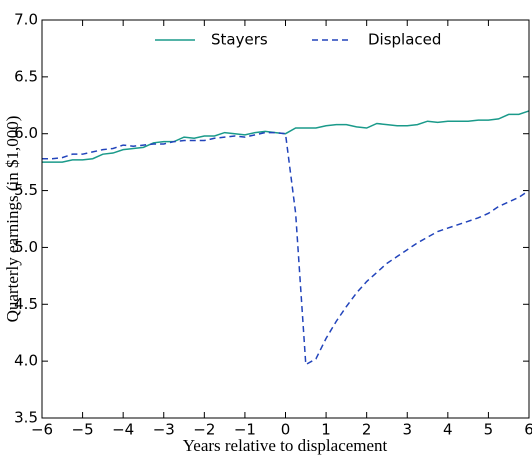  Describe the element at coordinates (26, 76) in the screenshot. I see `y-tick-label: 6.5` at that location.